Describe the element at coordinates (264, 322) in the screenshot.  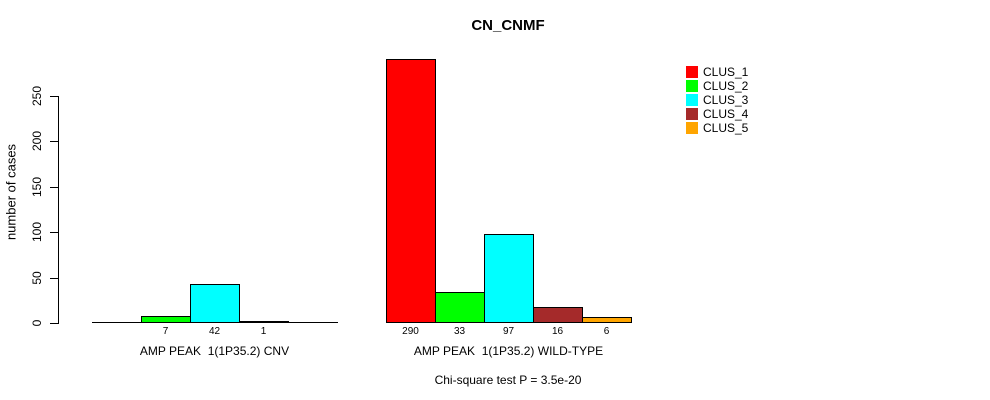
I see `bar-clus_4-group1` at that location.